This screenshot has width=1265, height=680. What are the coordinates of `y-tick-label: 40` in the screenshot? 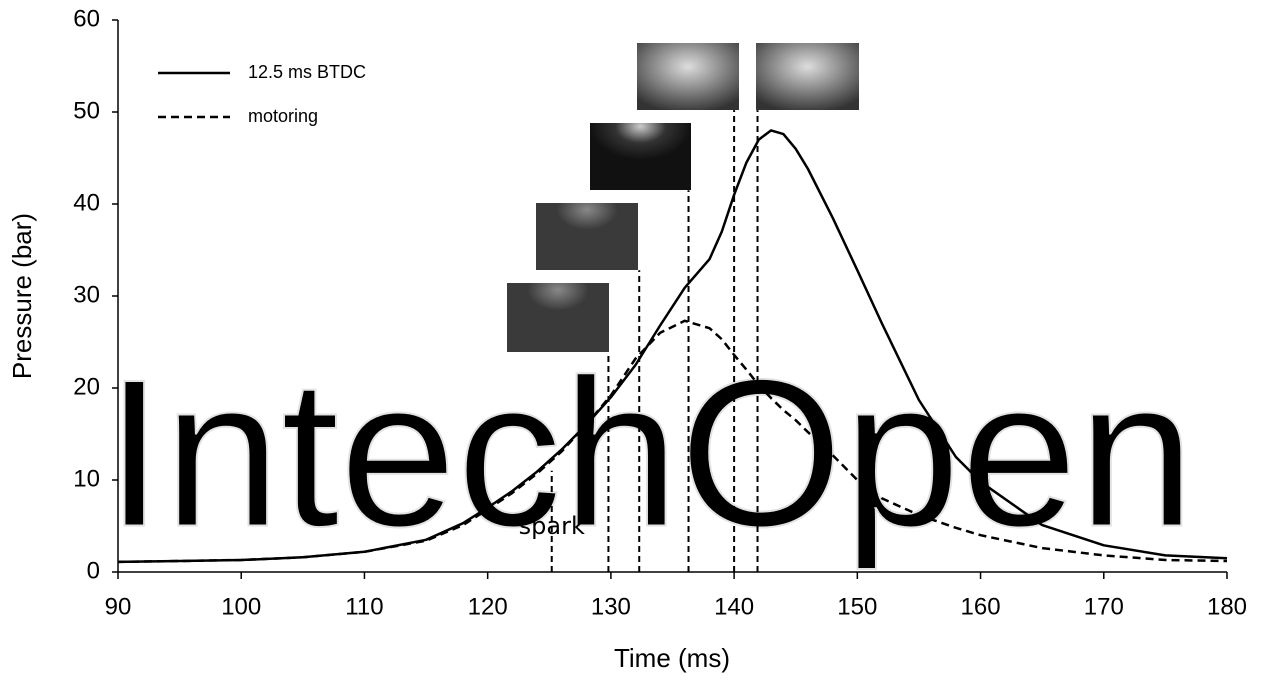 It's located at (86, 202).